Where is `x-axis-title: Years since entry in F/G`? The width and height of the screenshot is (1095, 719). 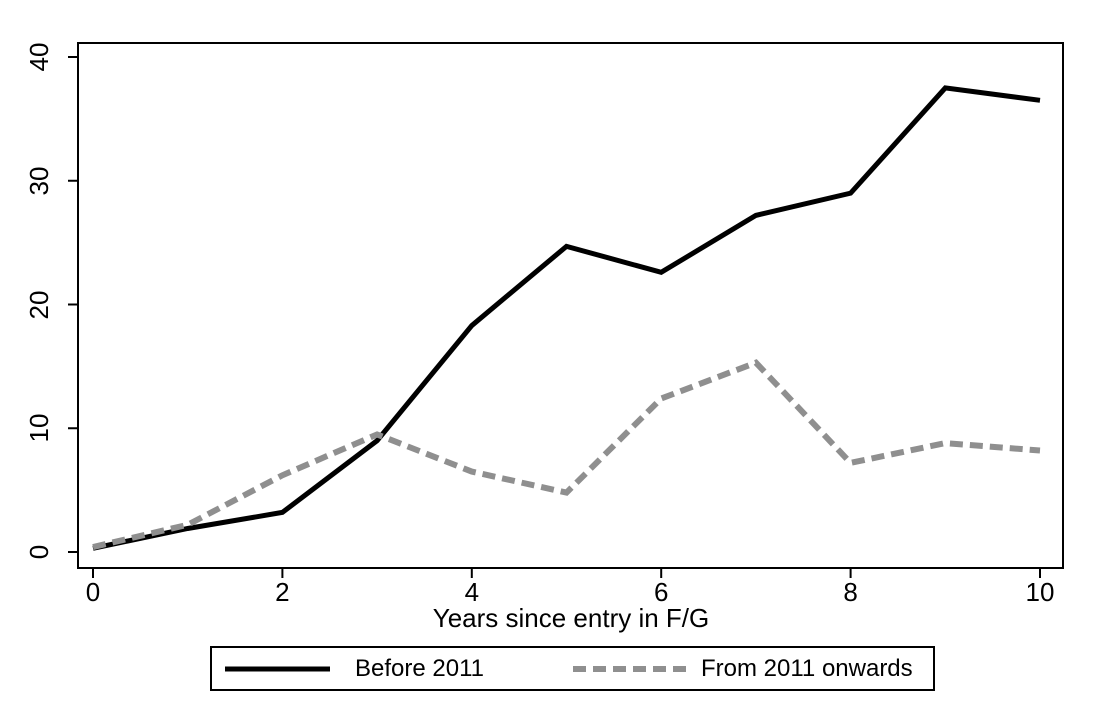 x-axis-title: Years since entry in F/G is located at coordinates (571, 618).